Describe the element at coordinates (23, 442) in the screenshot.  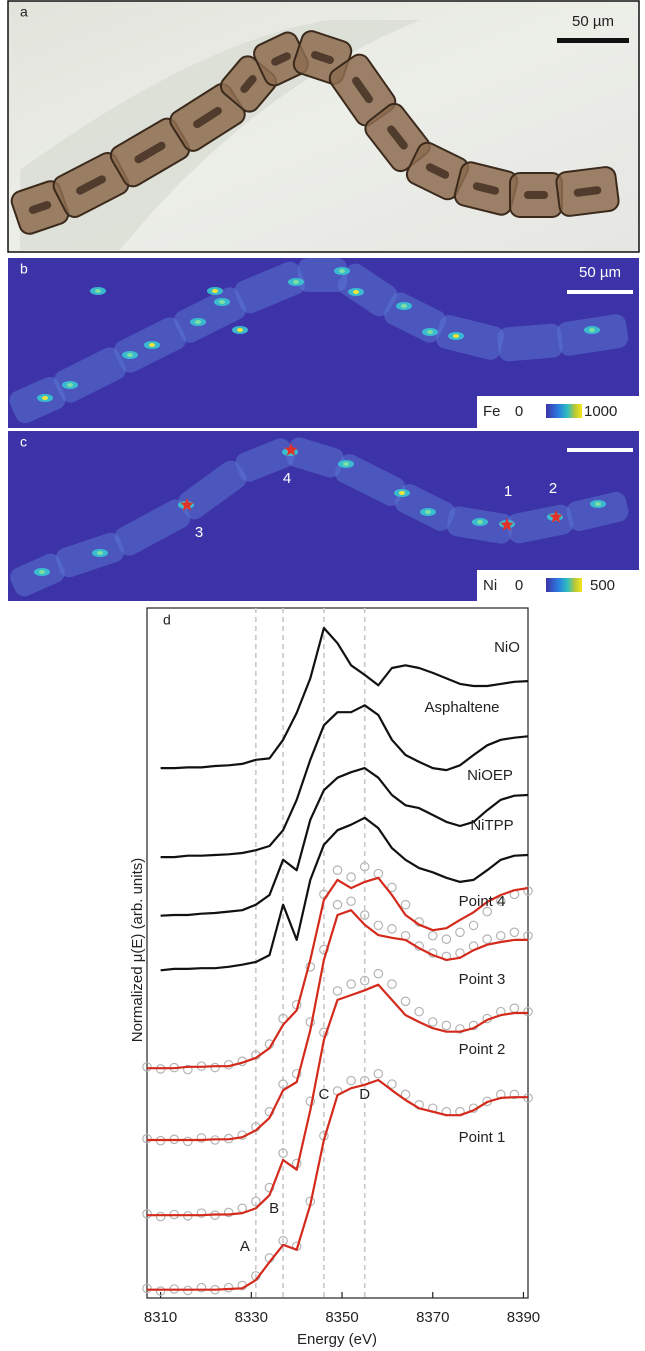
I see `panel-label: c` at that location.